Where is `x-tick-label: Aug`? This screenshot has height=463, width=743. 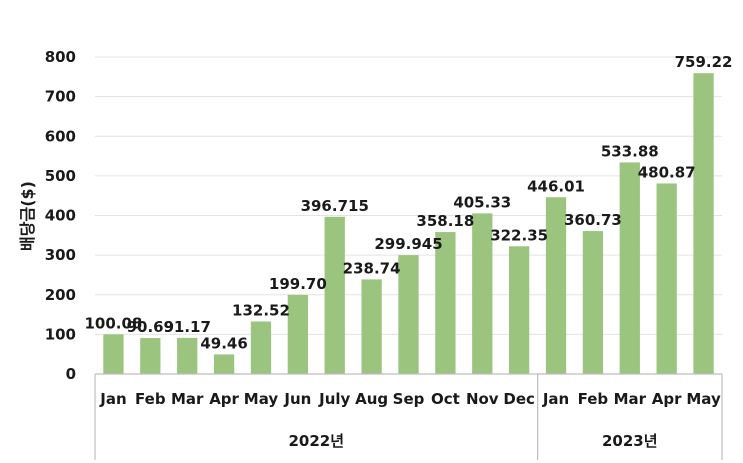
x-tick-label: Aug is located at coordinates (371, 399).